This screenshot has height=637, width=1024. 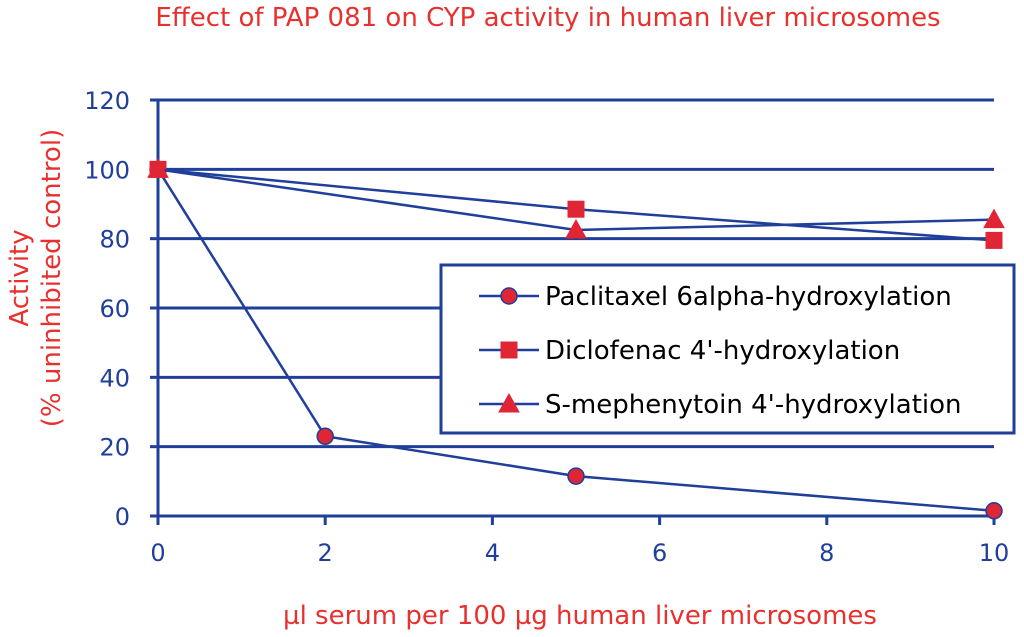 What do you see at coordinates (20, 277) in the screenshot?
I see `y-axis-label-line-1: Activity` at bounding box center [20, 277].